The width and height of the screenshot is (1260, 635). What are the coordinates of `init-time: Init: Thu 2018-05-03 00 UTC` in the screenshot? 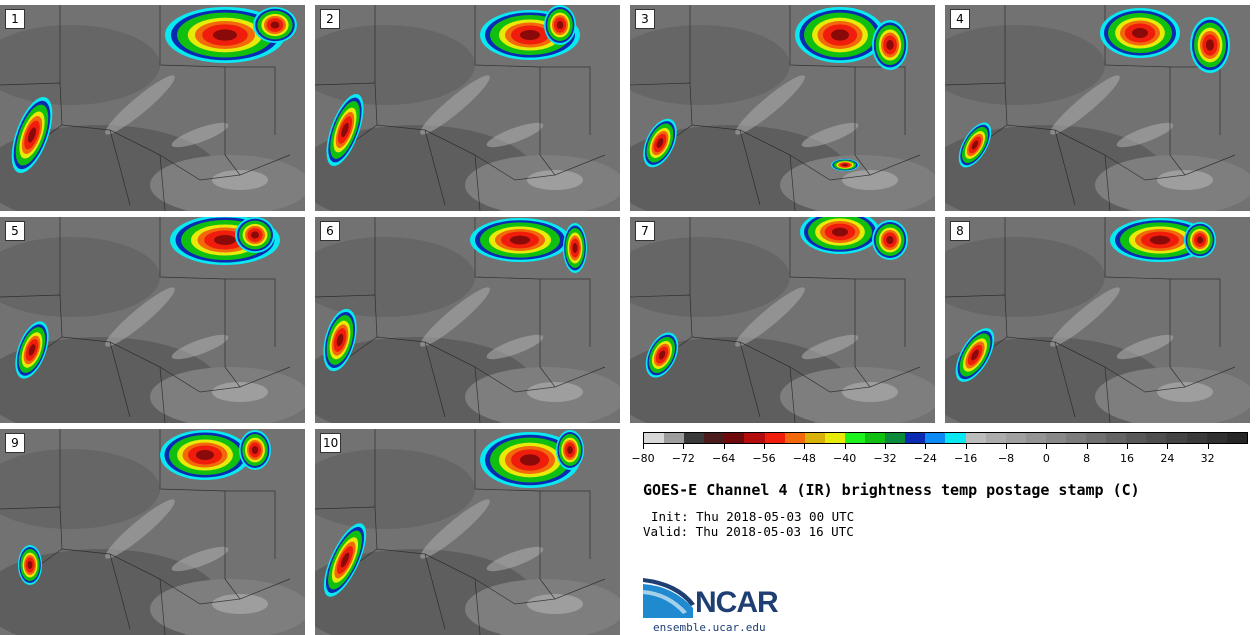 It's located at (753, 516).